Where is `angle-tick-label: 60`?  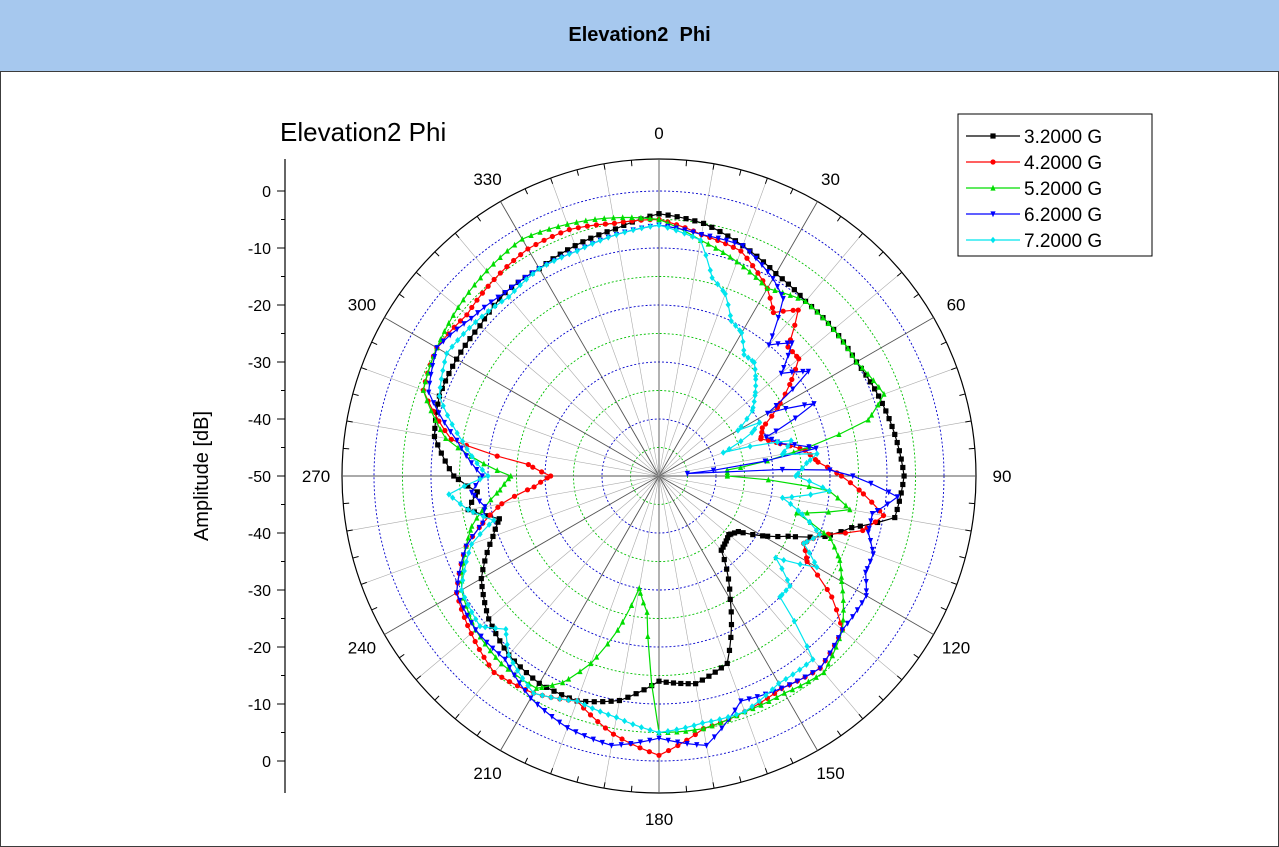
angle-tick-label: 60 is located at coordinates (956, 305).